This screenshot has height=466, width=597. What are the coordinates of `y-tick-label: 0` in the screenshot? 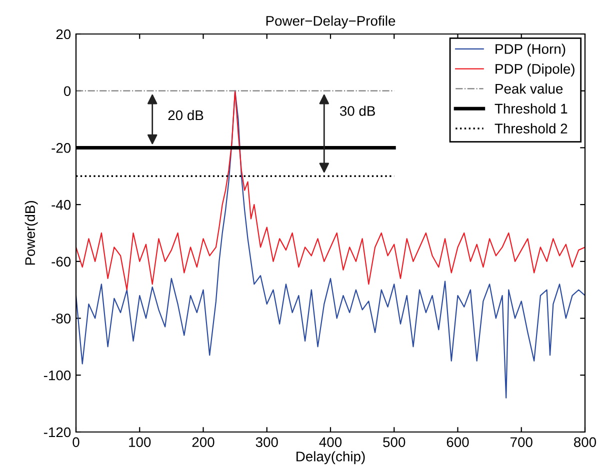 It's located at (67, 91).